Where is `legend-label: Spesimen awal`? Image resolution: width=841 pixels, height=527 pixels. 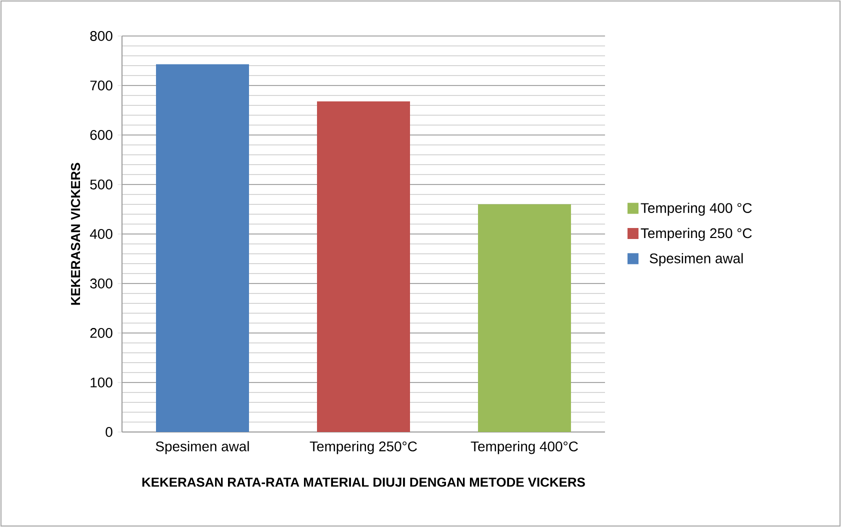 legend-label: Spesimen awal is located at coordinates (696, 259).